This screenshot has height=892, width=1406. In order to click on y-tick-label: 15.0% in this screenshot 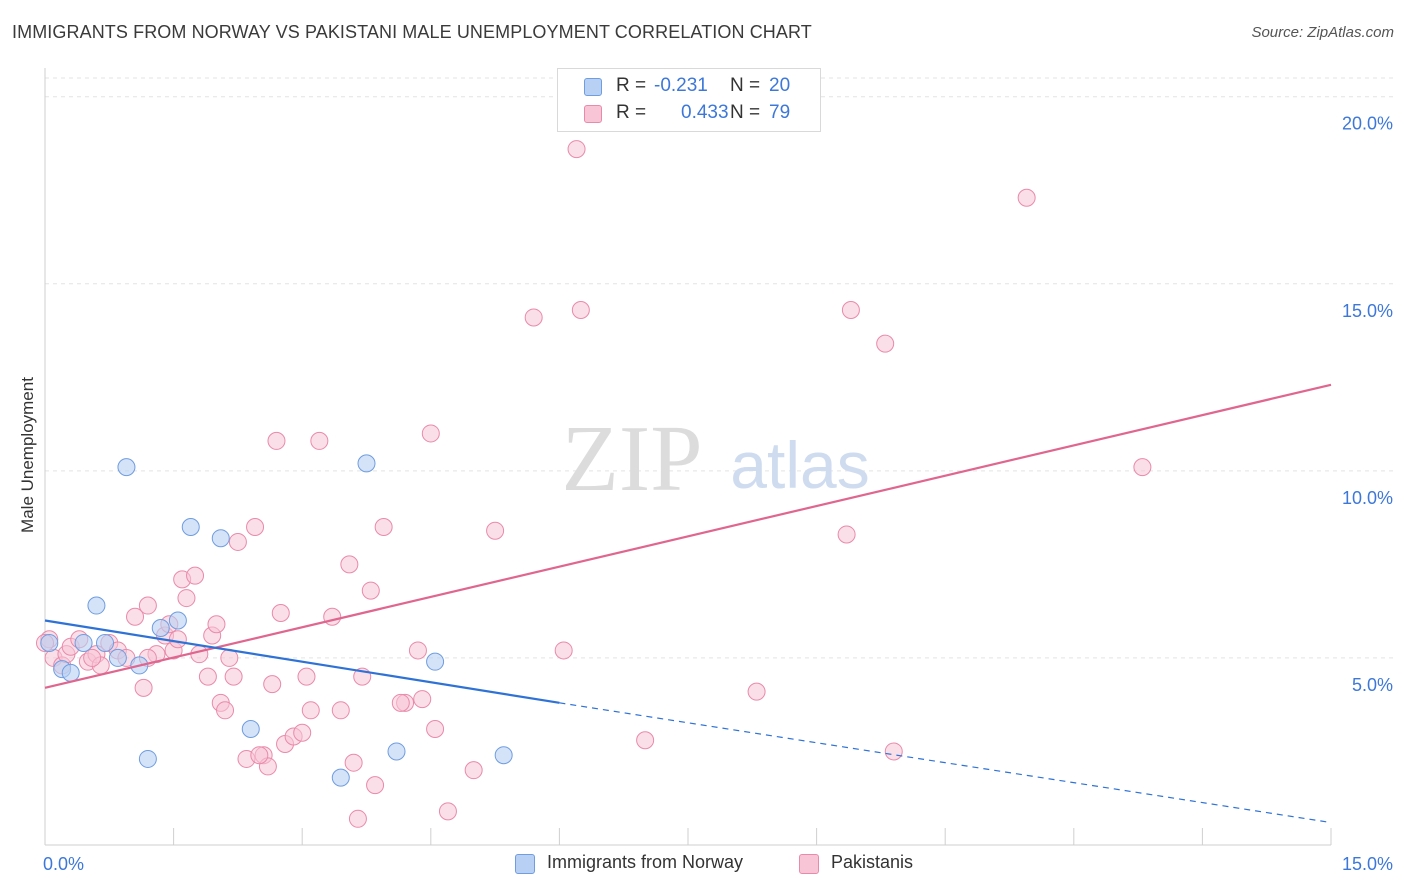, I will do `click(1367, 311)`.